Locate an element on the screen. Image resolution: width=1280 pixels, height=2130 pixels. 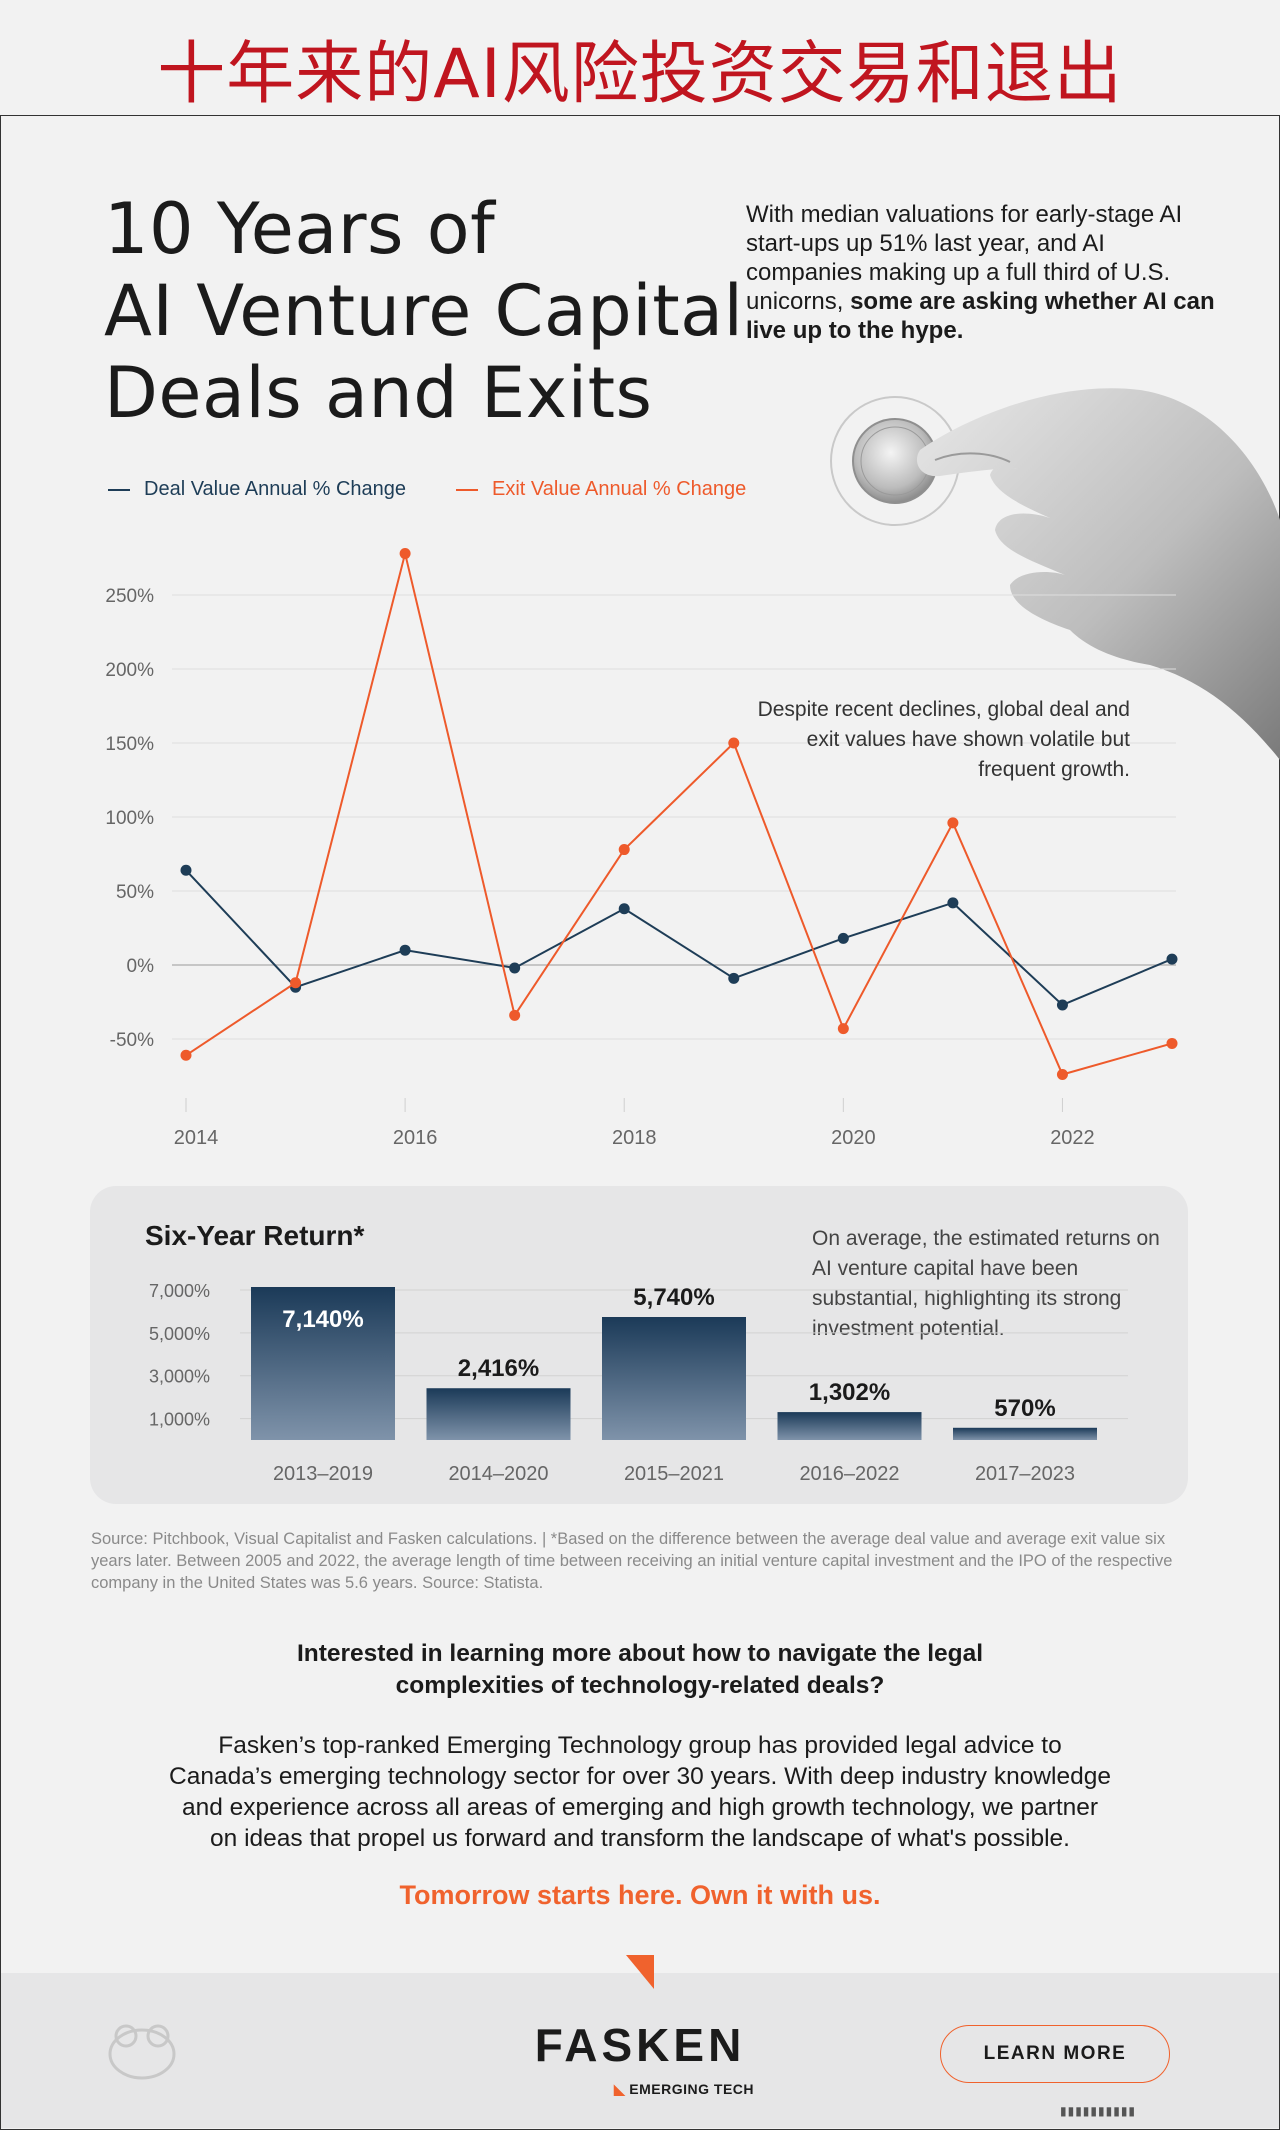
line-y-tick-label: 250% is located at coordinates (129, 596).